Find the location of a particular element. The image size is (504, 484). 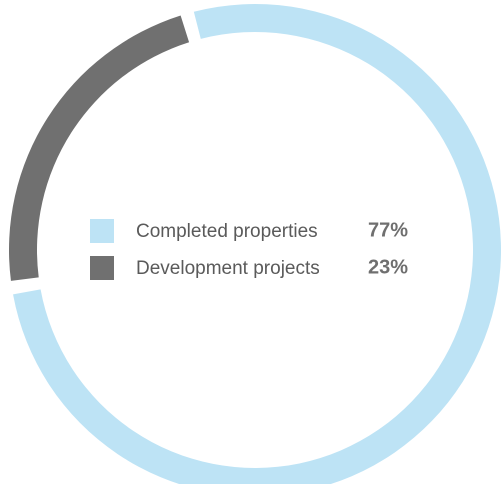

legend-label: Development projects is located at coordinates (228, 268).